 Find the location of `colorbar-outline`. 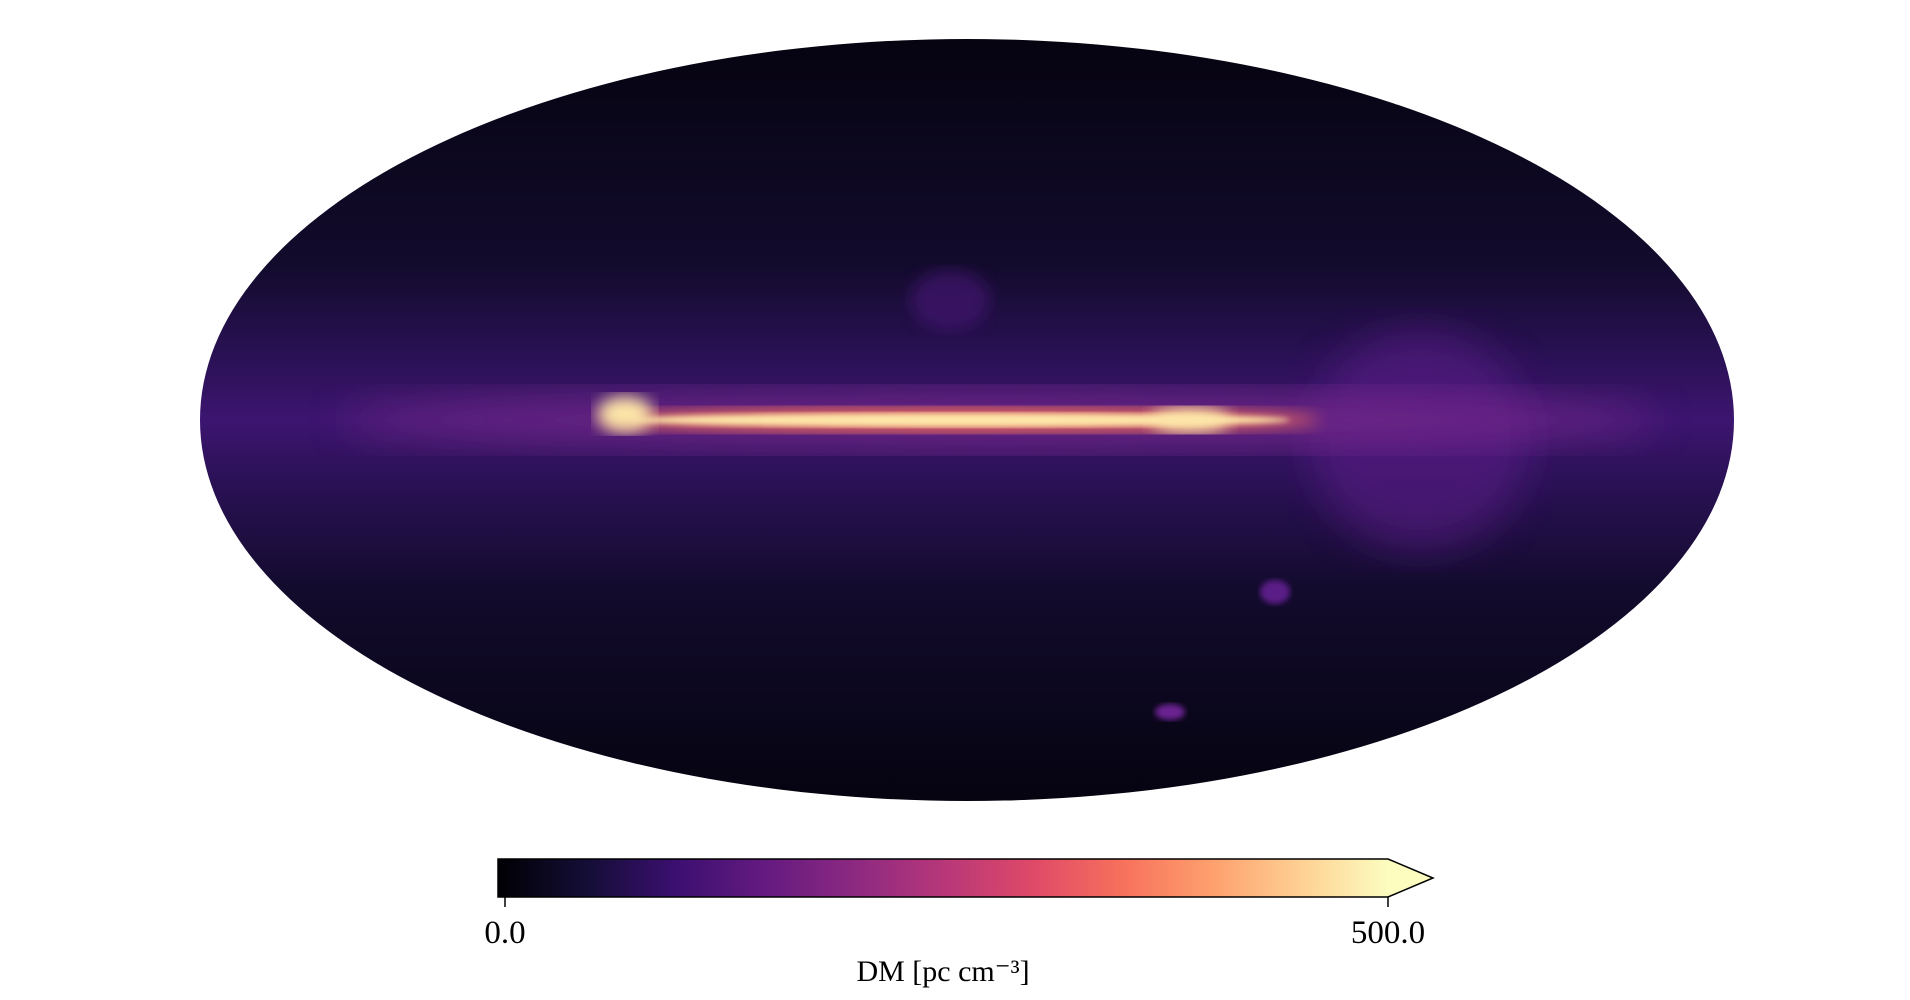

colorbar-outline is located at coordinates (966, 878).